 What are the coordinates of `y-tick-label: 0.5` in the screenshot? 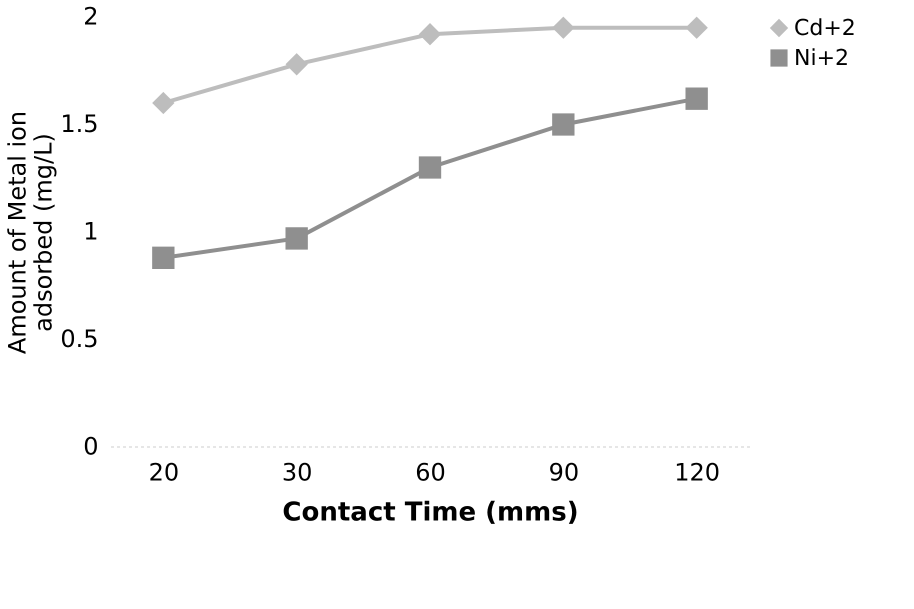 It's located at (79, 339).